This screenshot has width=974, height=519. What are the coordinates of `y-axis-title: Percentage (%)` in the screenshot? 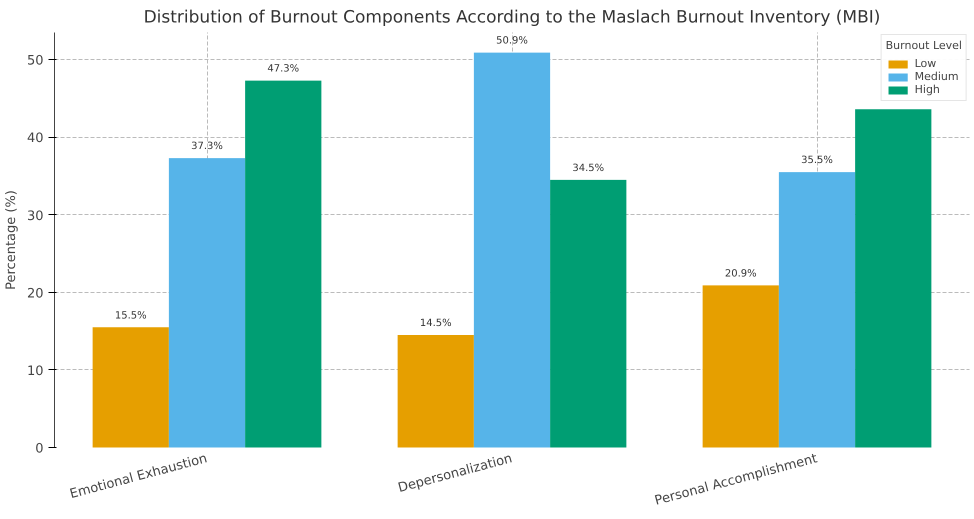 It's located at (11, 240).